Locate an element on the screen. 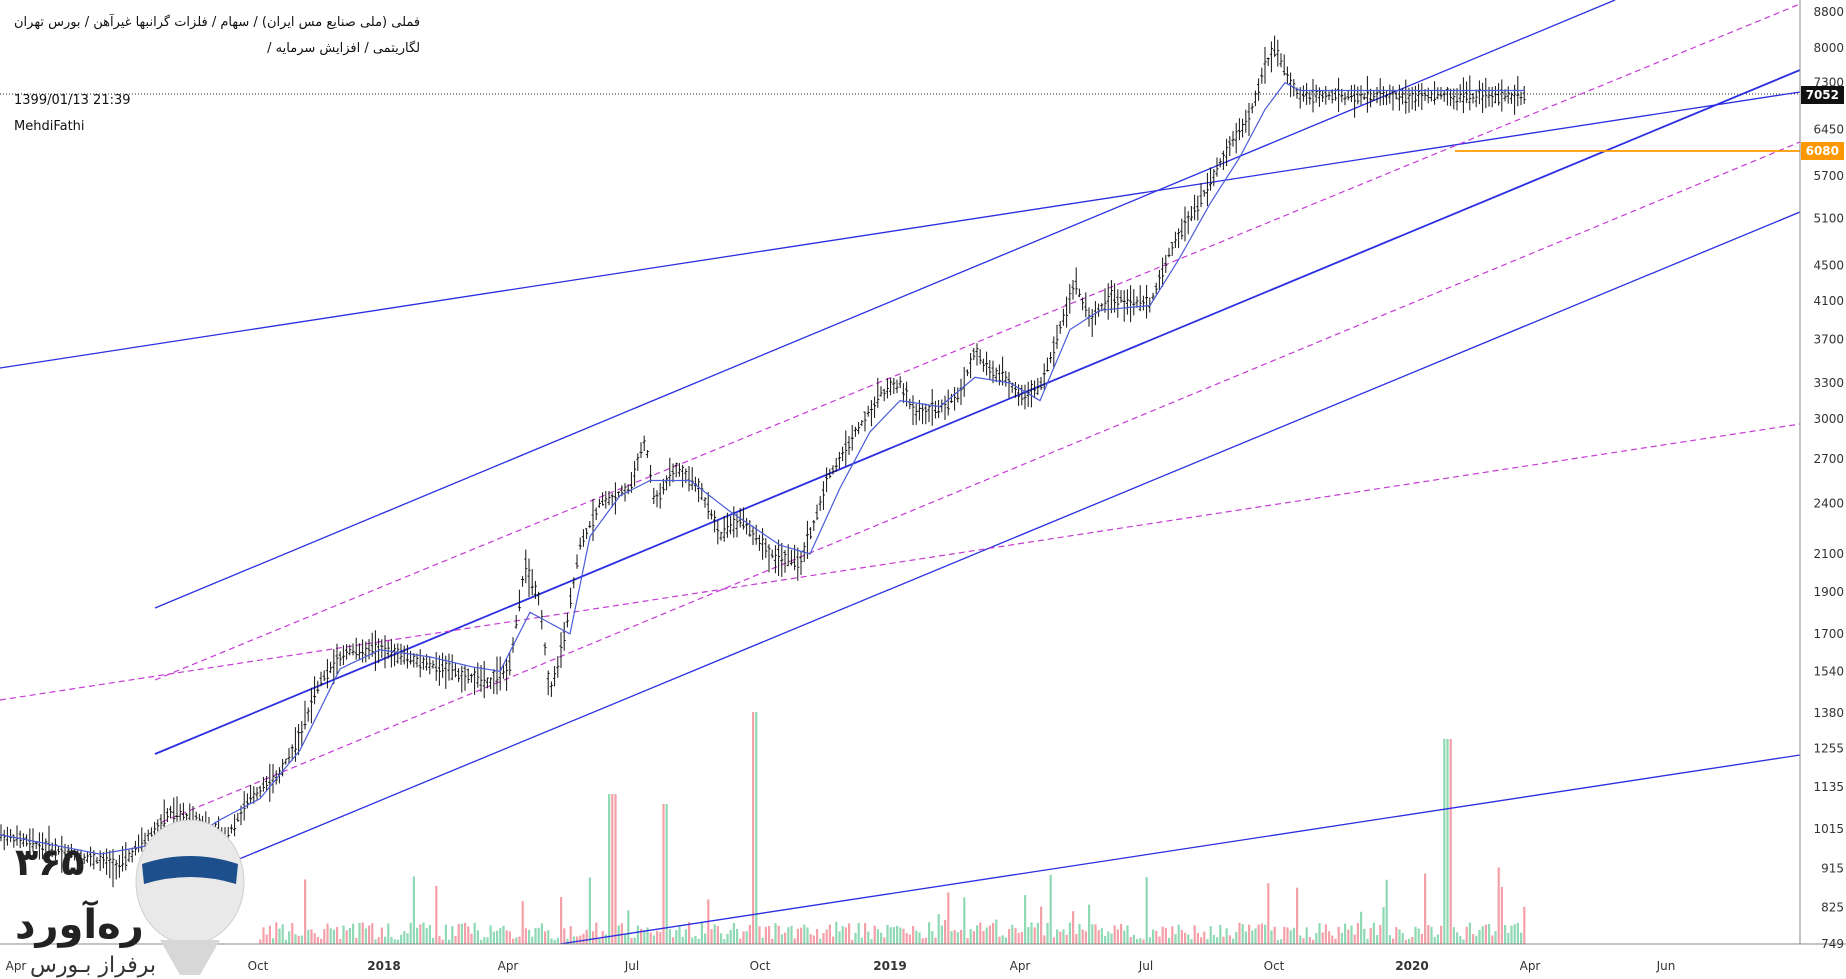 The image size is (1846, 979). y-tick-label: 749 is located at coordinates (1832, 944).